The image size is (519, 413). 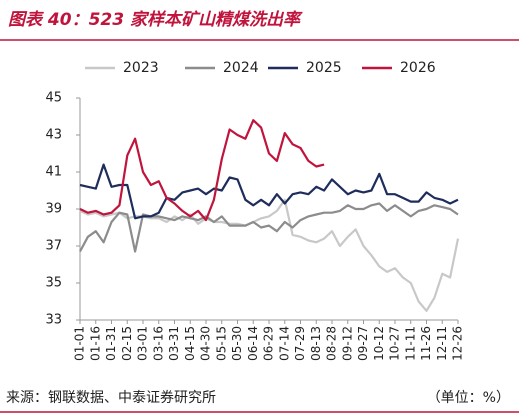 I want to click on x-tick-label: 10-12, so click(x=379, y=343).